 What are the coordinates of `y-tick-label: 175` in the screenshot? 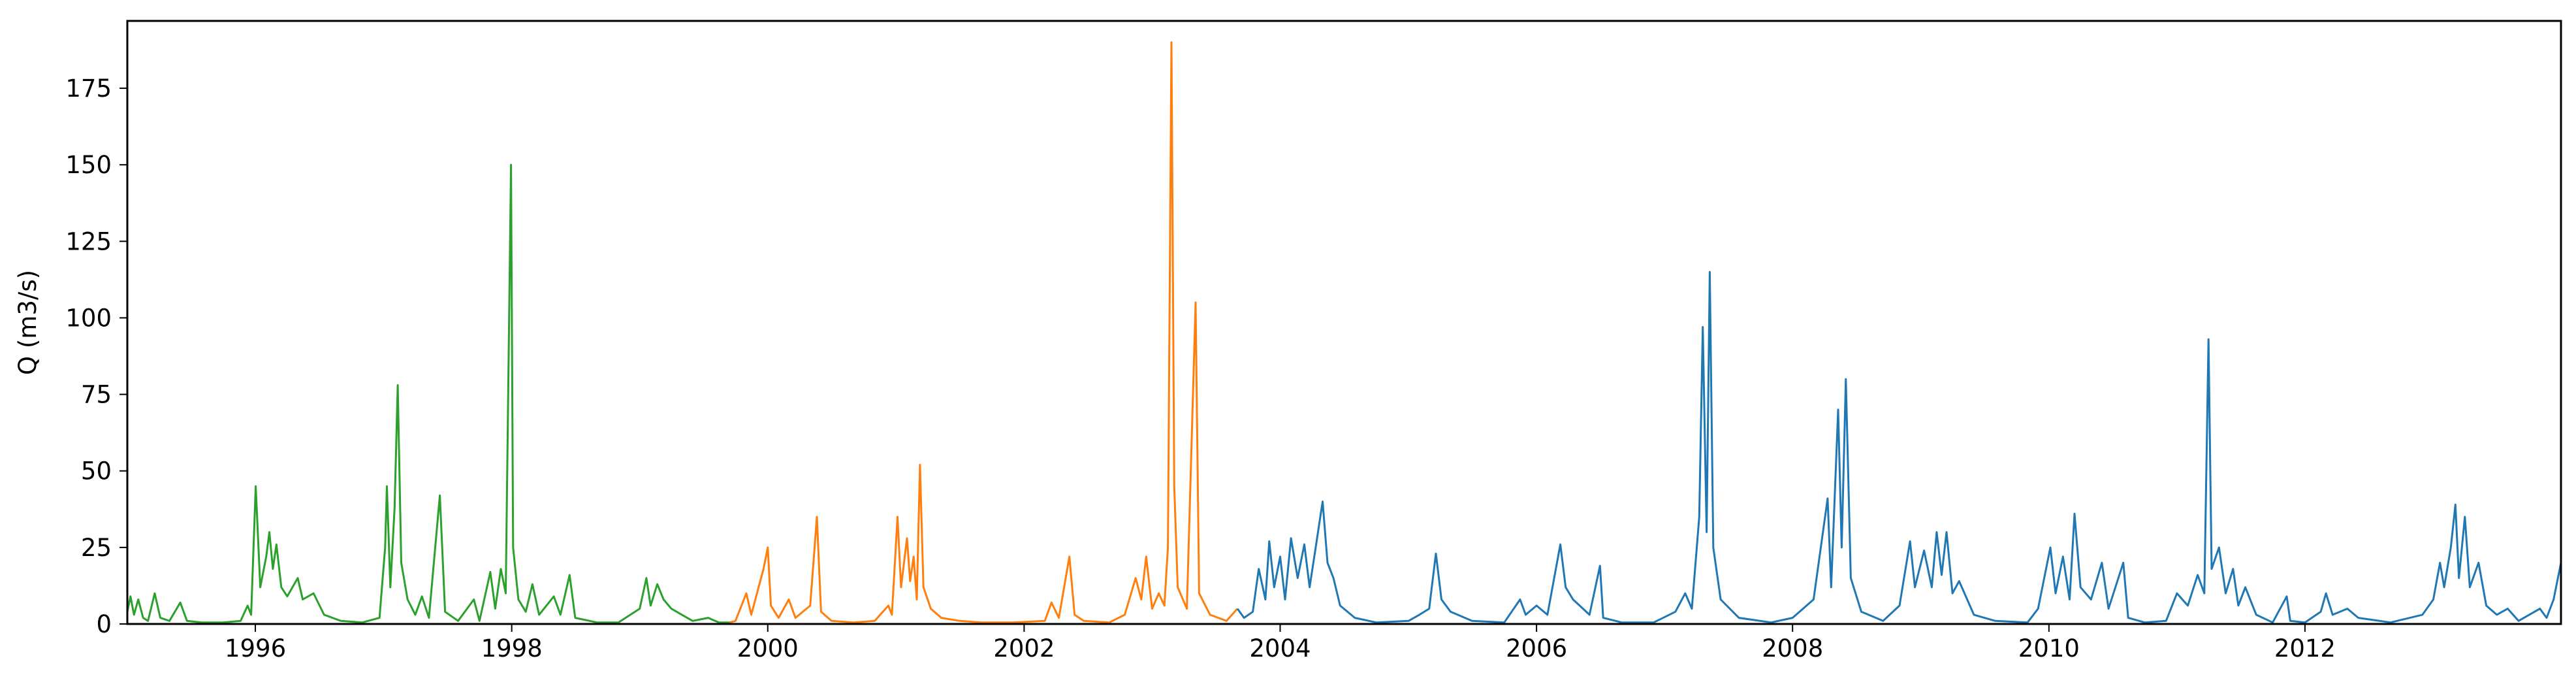 It's located at (89, 88).